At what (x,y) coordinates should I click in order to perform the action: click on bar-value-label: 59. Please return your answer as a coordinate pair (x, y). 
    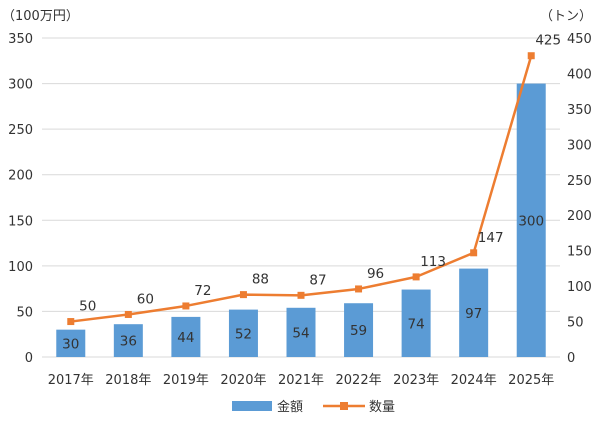
    Looking at the image, I should click on (358, 331).